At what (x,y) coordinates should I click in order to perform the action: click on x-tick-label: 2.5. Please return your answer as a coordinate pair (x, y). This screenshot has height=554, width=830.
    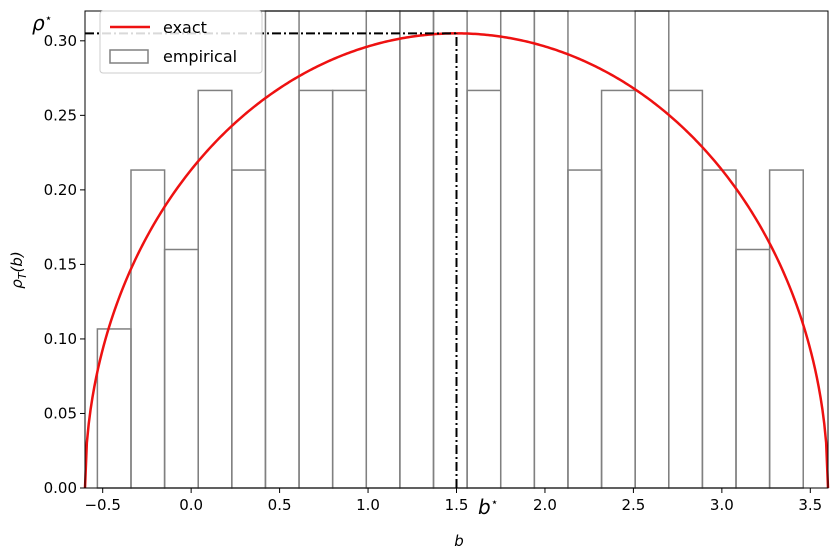
    Looking at the image, I should click on (633, 505).